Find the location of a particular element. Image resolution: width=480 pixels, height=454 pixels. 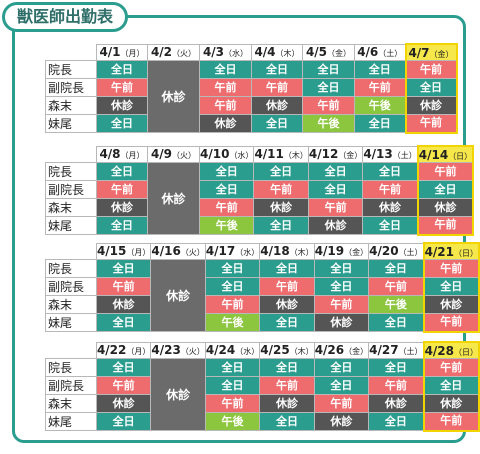

day-date: 4/4 is located at coordinates (265, 52).